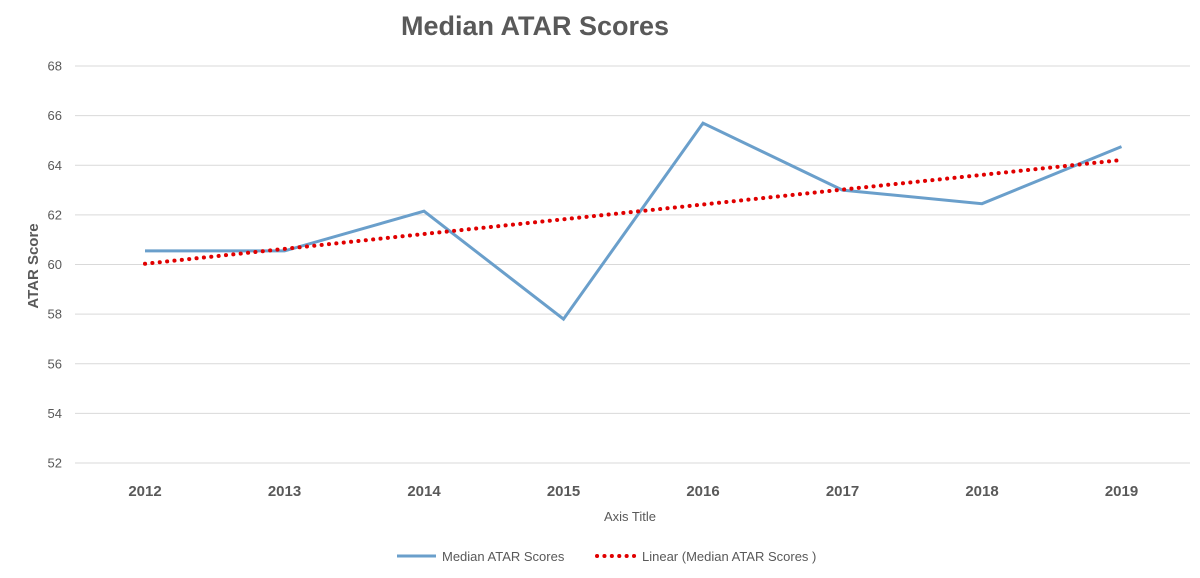 The height and width of the screenshot is (578, 1200). I want to click on legend-label-median: Median ATAR Scores, so click(503, 556).